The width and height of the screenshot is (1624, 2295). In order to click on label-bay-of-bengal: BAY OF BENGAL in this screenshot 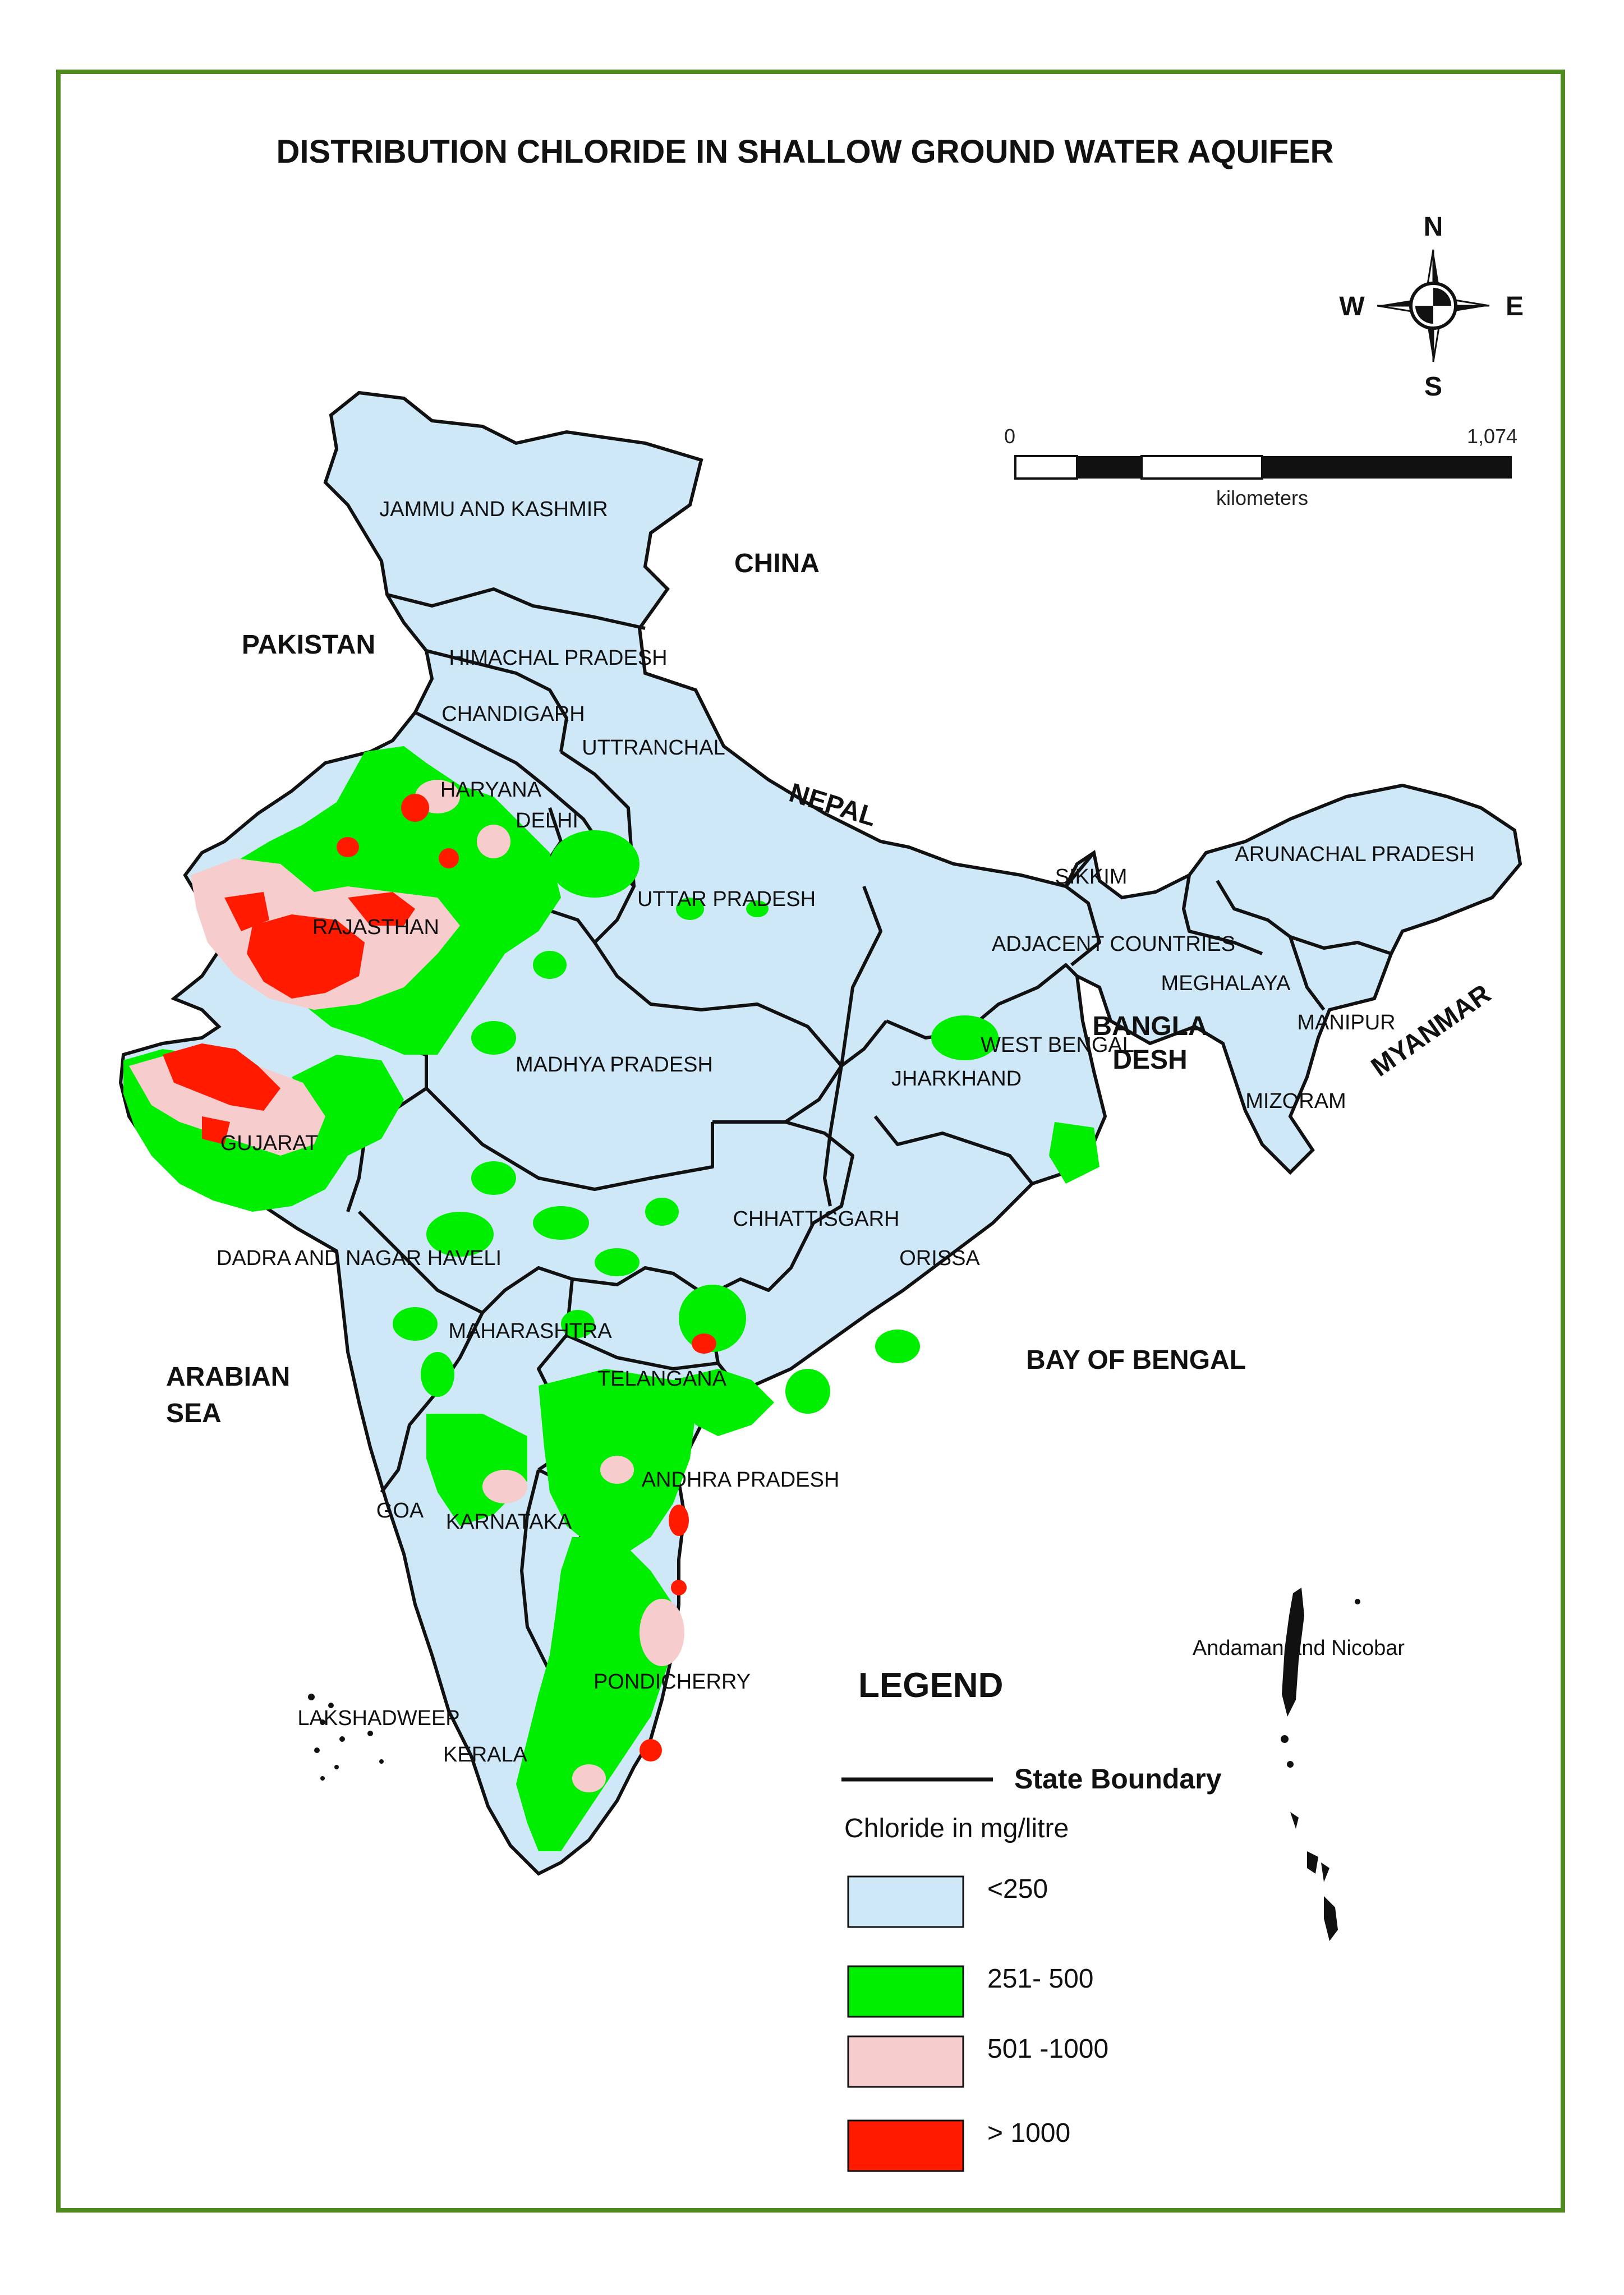, I will do `click(1136, 1360)`.